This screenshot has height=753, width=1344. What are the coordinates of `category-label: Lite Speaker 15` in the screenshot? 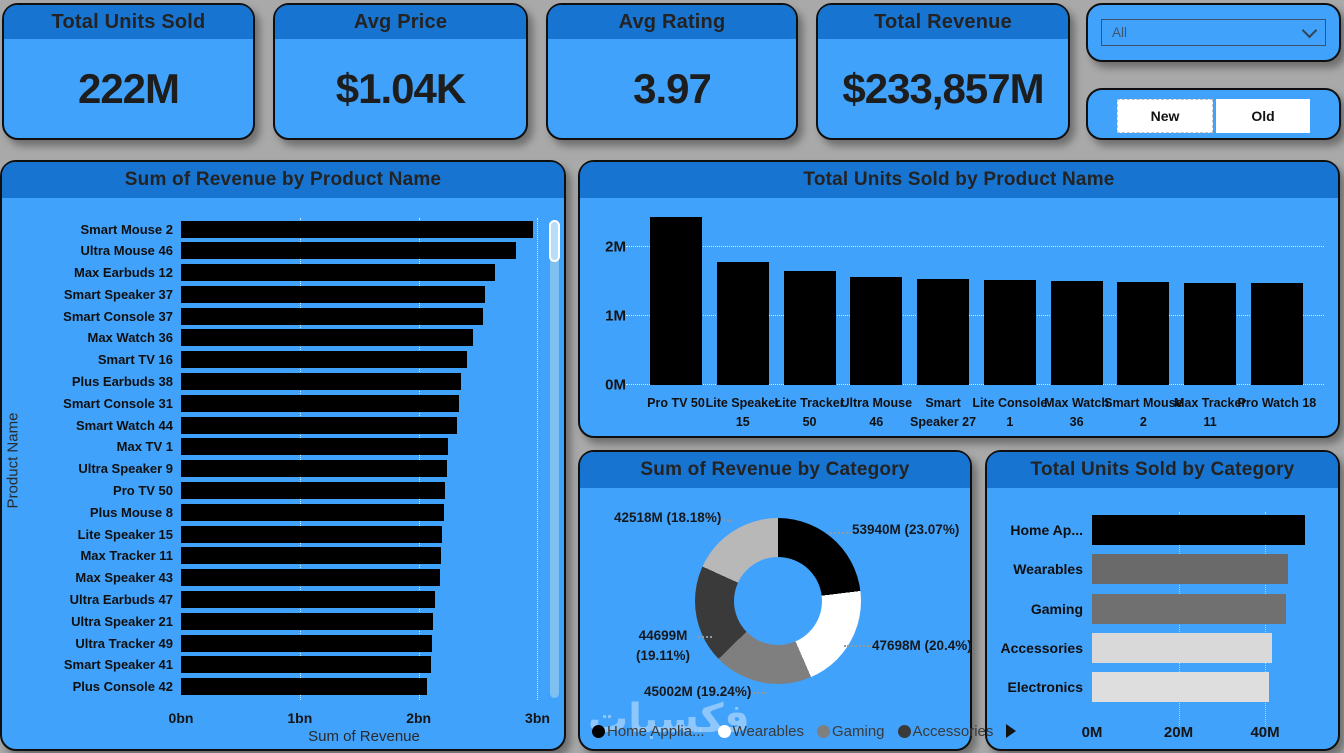 It's located at (125, 534).